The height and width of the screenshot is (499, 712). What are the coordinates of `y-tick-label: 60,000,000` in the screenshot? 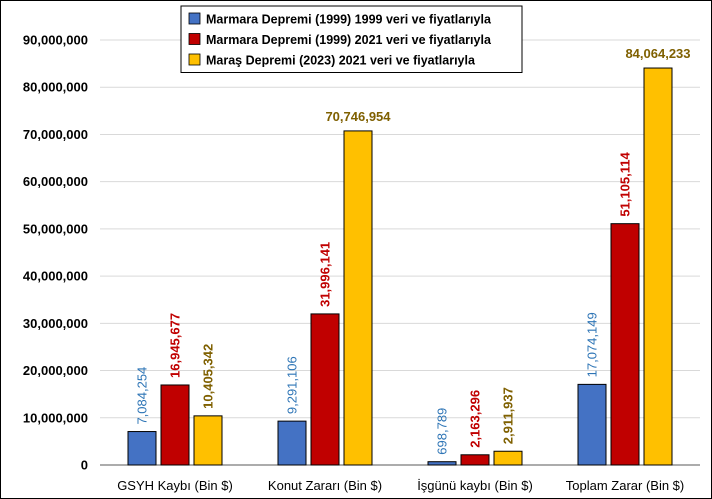 It's located at (55, 181).